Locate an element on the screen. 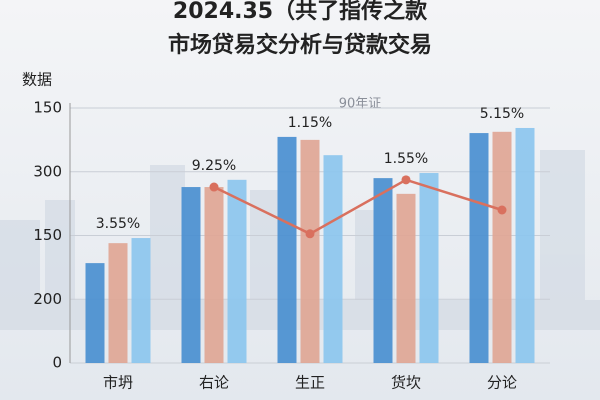  x-tick-label: 货坎 is located at coordinates (406, 383).